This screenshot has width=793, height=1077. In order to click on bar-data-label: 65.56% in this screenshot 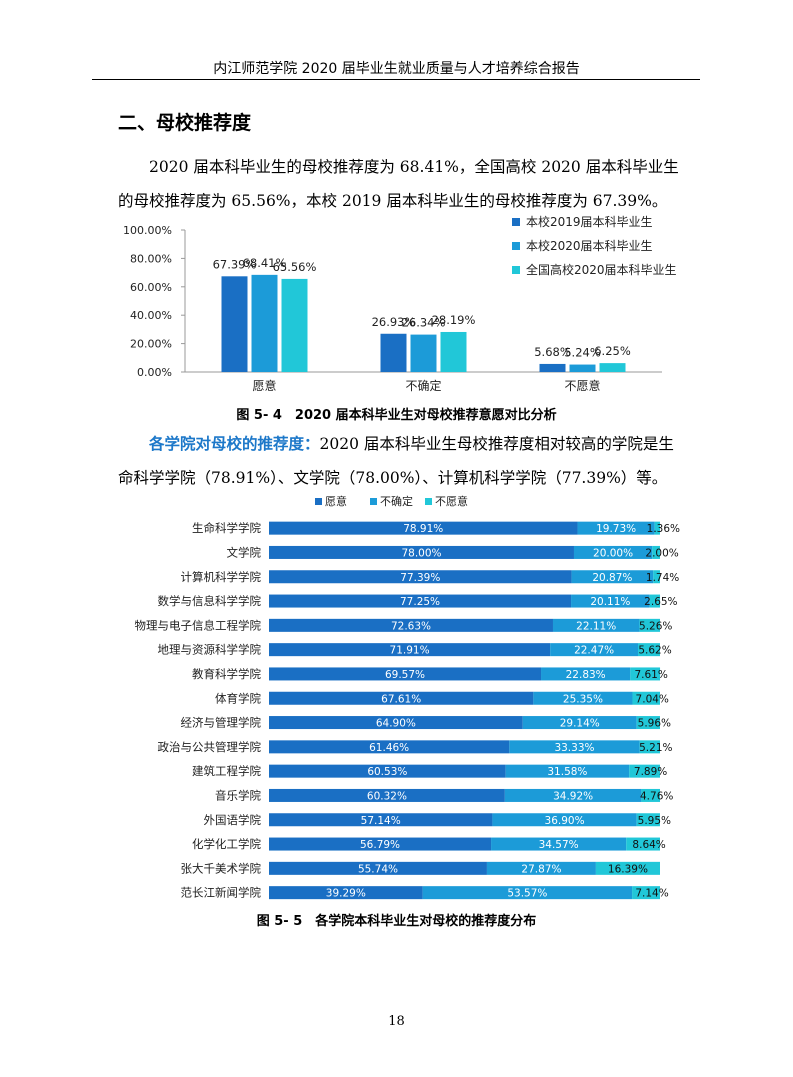, I will do `click(295, 267)`.